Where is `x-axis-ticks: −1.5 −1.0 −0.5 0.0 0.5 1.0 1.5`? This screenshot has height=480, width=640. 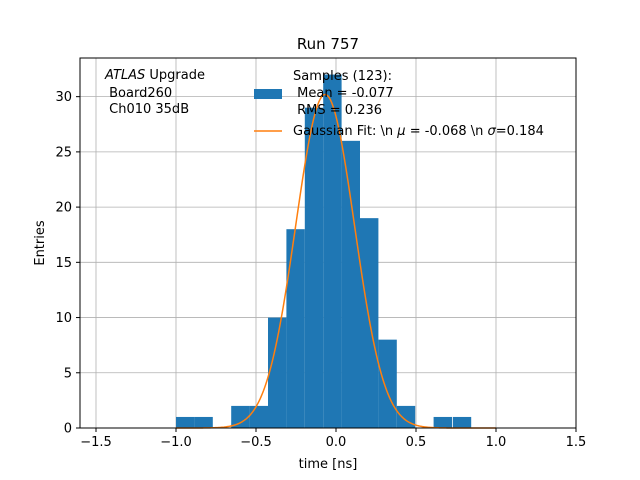 x-axis-ticks: −1.5 −1.0 −0.5 0.0 0.5 1.0 1.5 is located at coordinates (333, 439).